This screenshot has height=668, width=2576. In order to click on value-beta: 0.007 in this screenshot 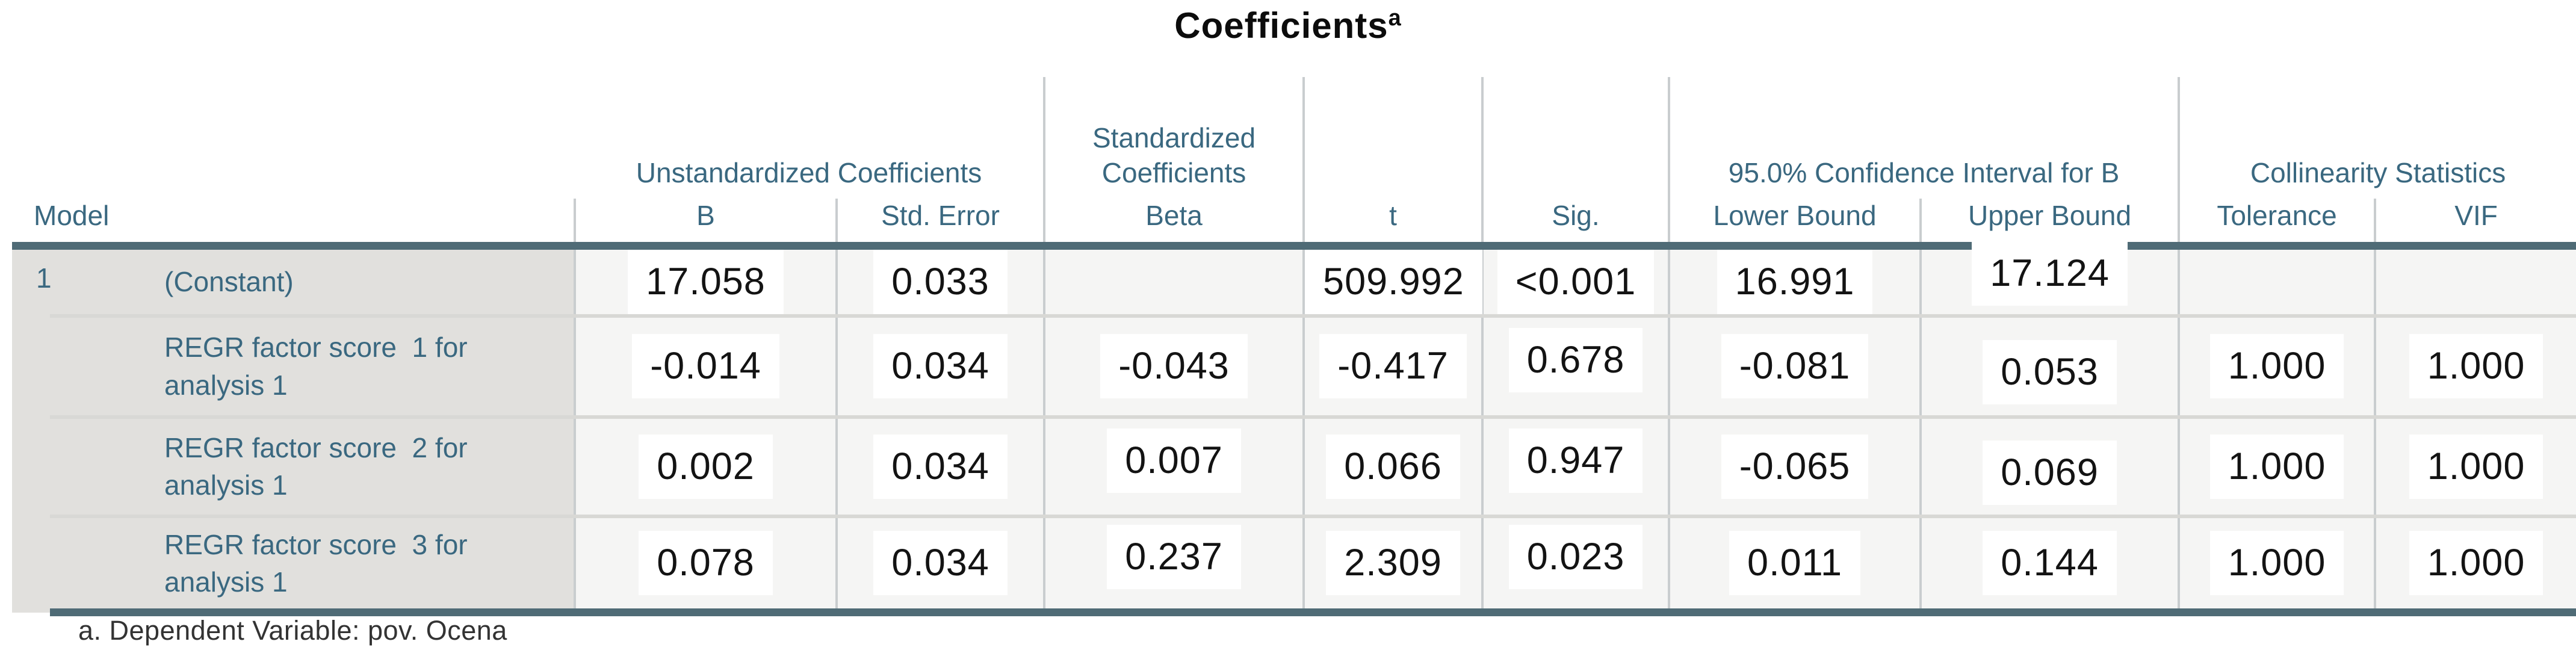, I will do `click(1174, 460)`.